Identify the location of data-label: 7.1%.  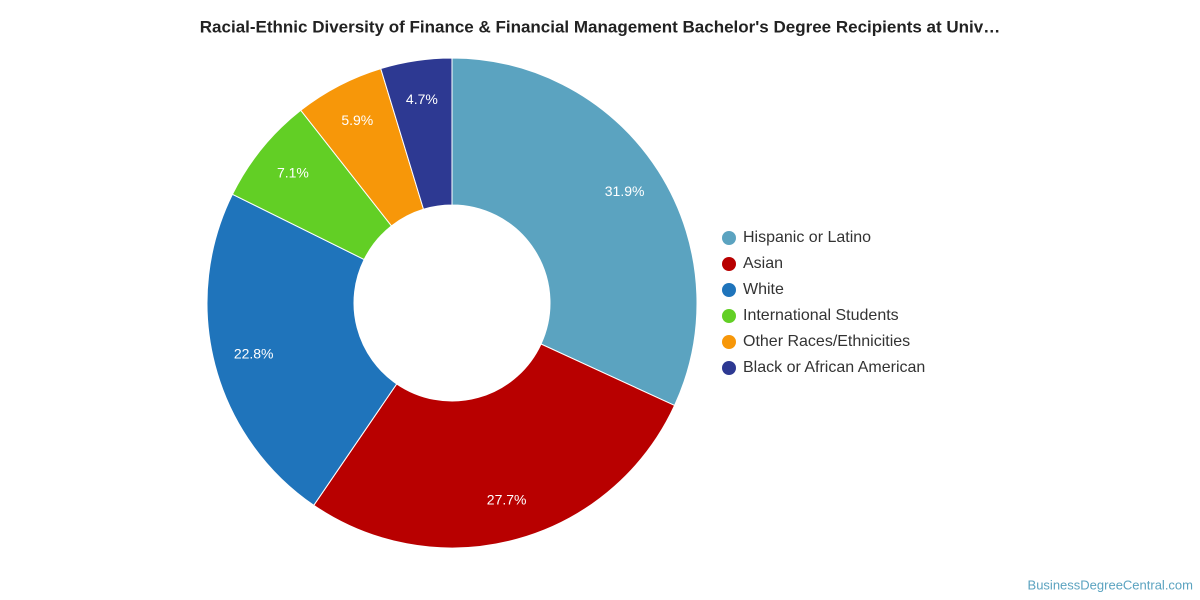
(293, 172).